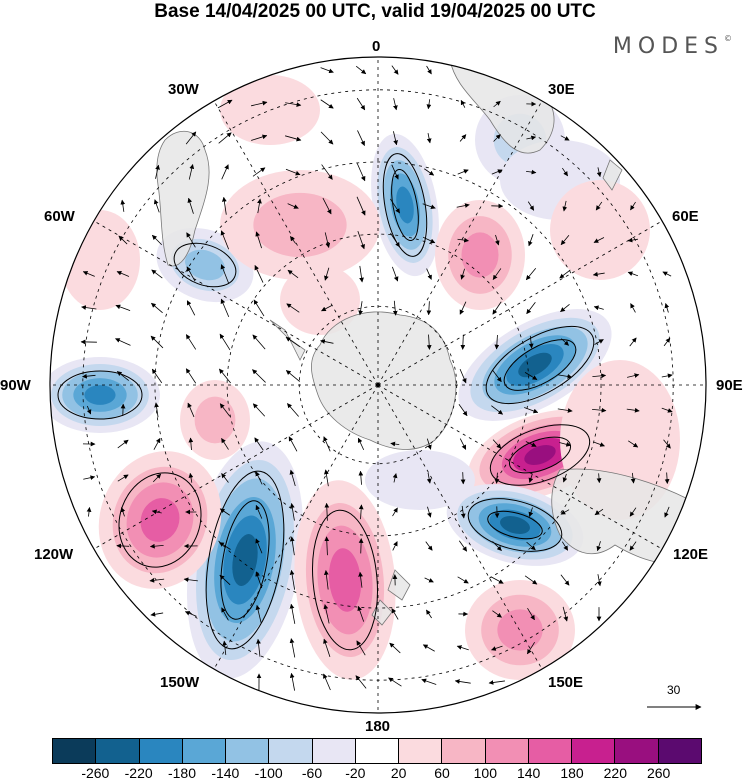 This screenshot has width=750, height=783. I want to click on anomaly-region, so click(100, 260).